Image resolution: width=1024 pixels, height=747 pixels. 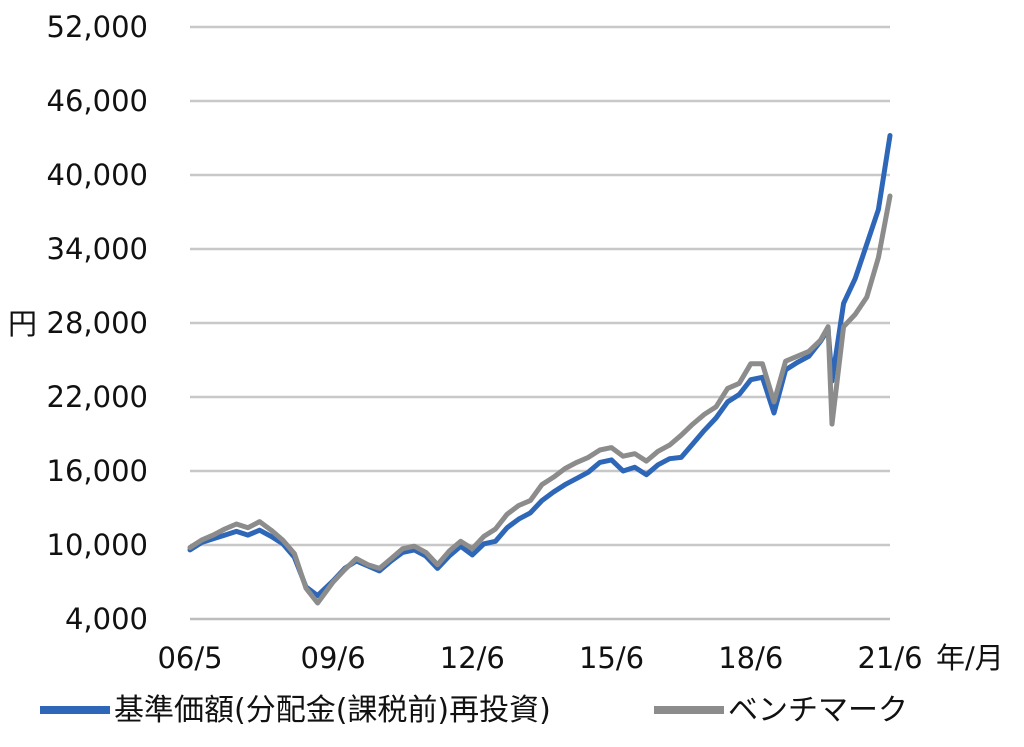 I want to click on y-tick-label: 28,000, so click(x=97, y=323).